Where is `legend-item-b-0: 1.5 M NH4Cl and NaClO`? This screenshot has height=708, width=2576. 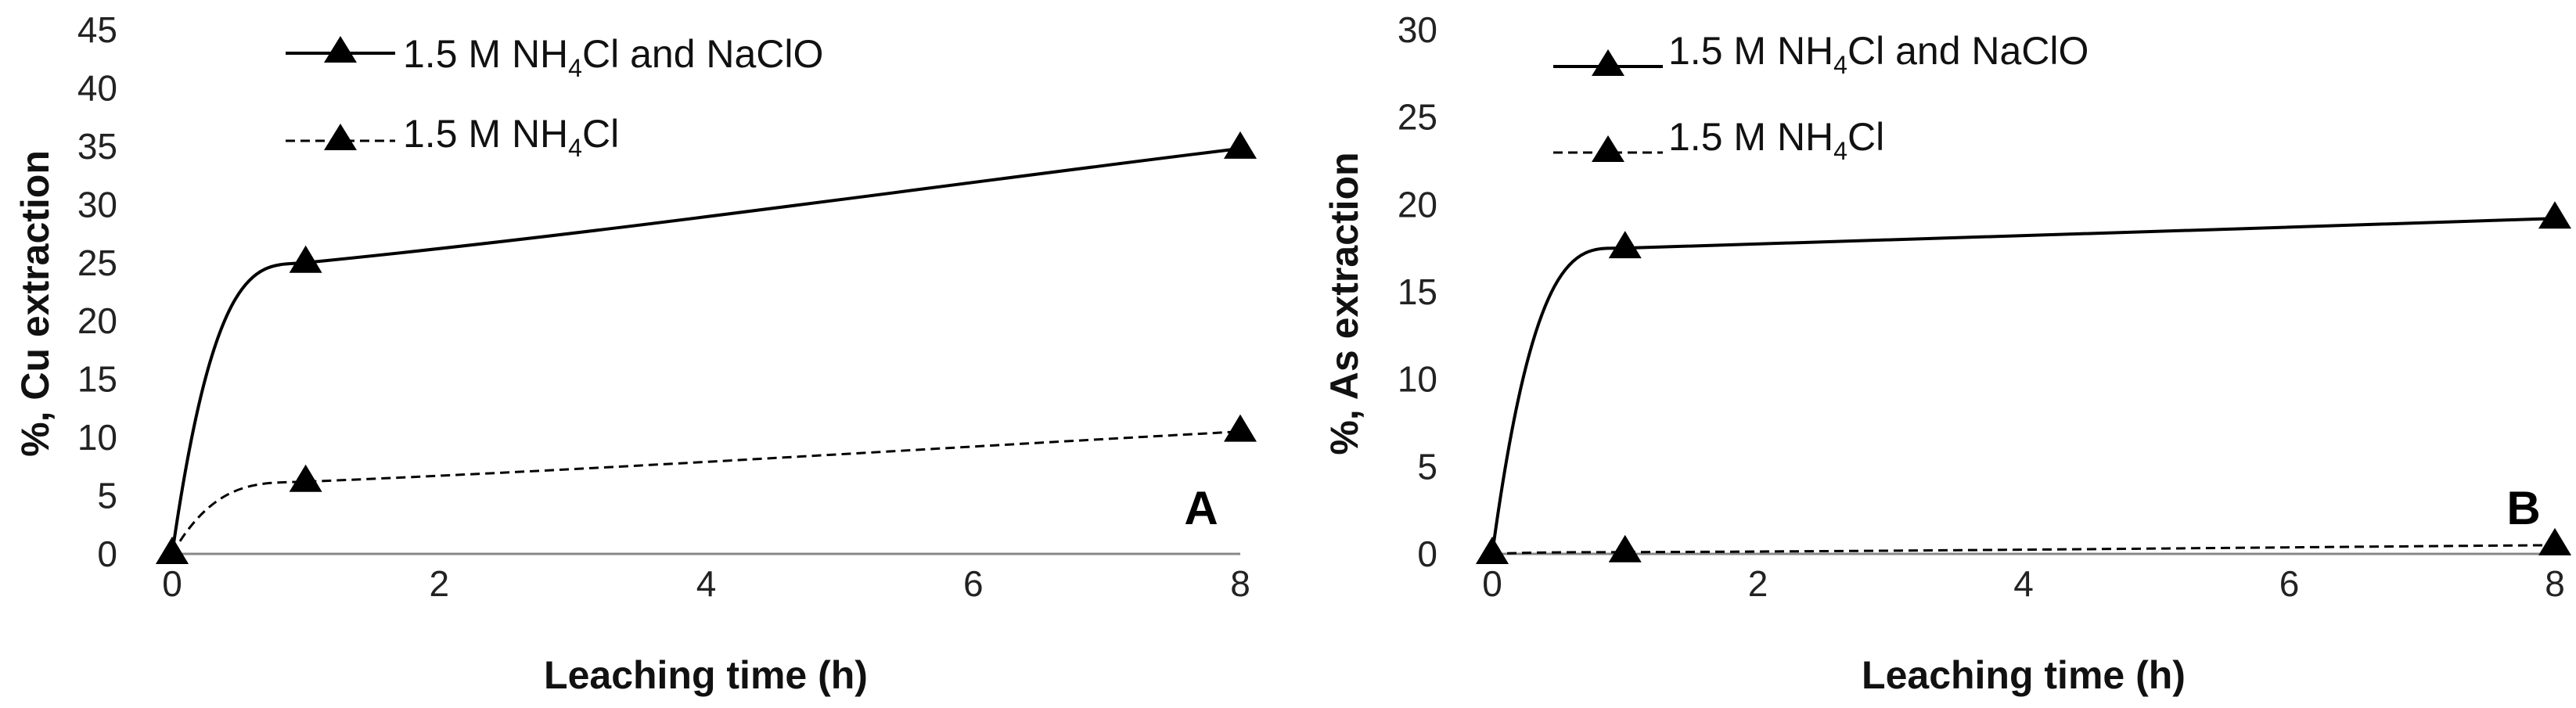
legend-item-b-0: 1.5 M NH4Cl and NaClO is located at coordinates (1821, 54).